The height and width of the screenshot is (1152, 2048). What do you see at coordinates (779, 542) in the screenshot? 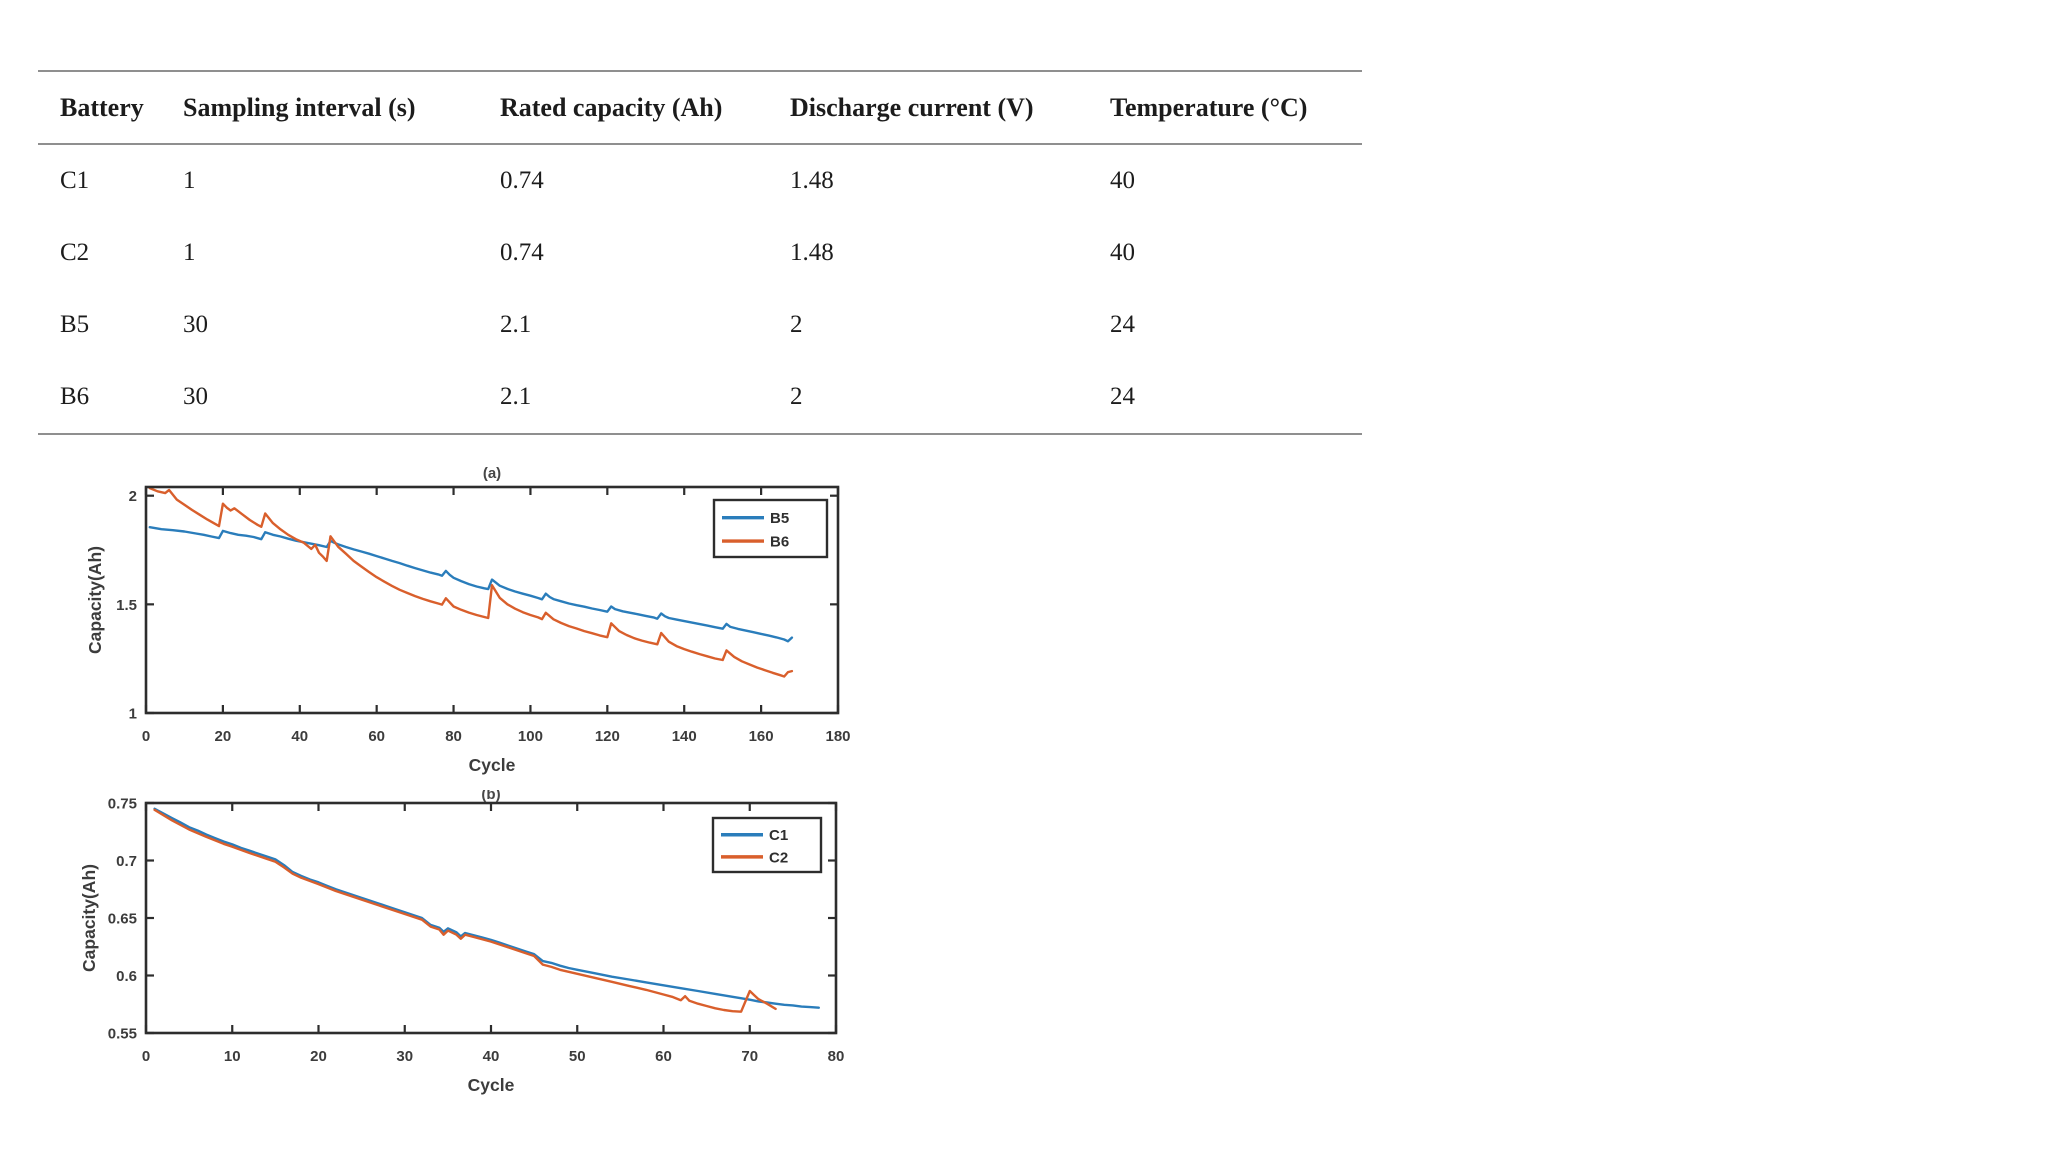
I see `legend-label: B6` at bounding box center [779, 542].